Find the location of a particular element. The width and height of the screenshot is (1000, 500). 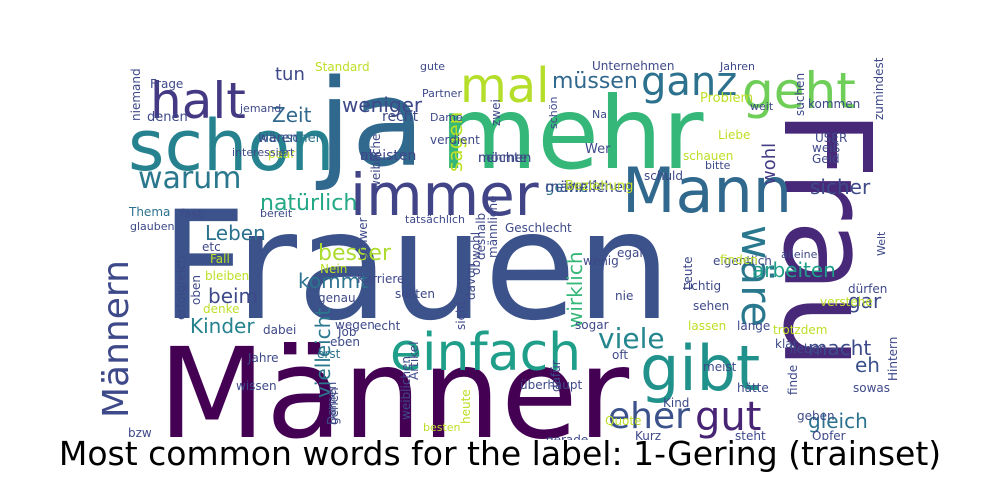

word-mann: Mann is located at coordinates (707, 190).